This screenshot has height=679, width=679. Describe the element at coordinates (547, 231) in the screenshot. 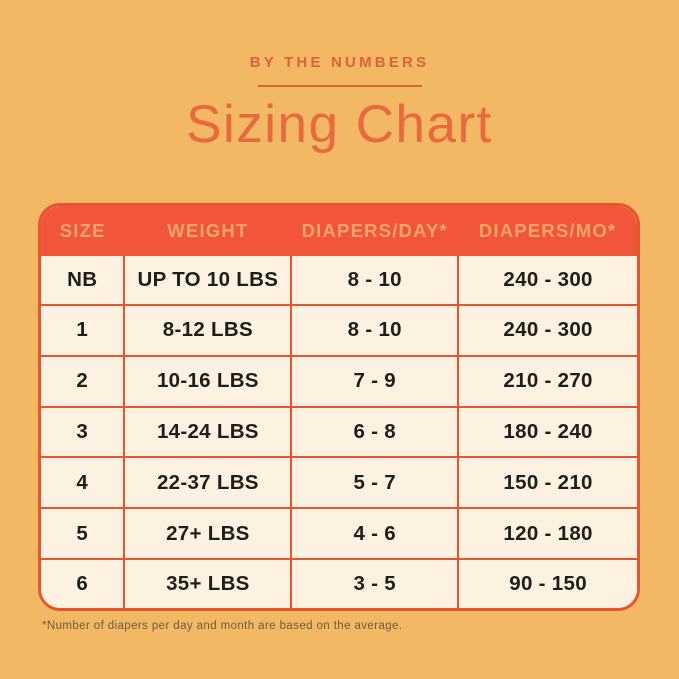

I see `header-diapers-per-month: DIAPERS/MO*` at that location.